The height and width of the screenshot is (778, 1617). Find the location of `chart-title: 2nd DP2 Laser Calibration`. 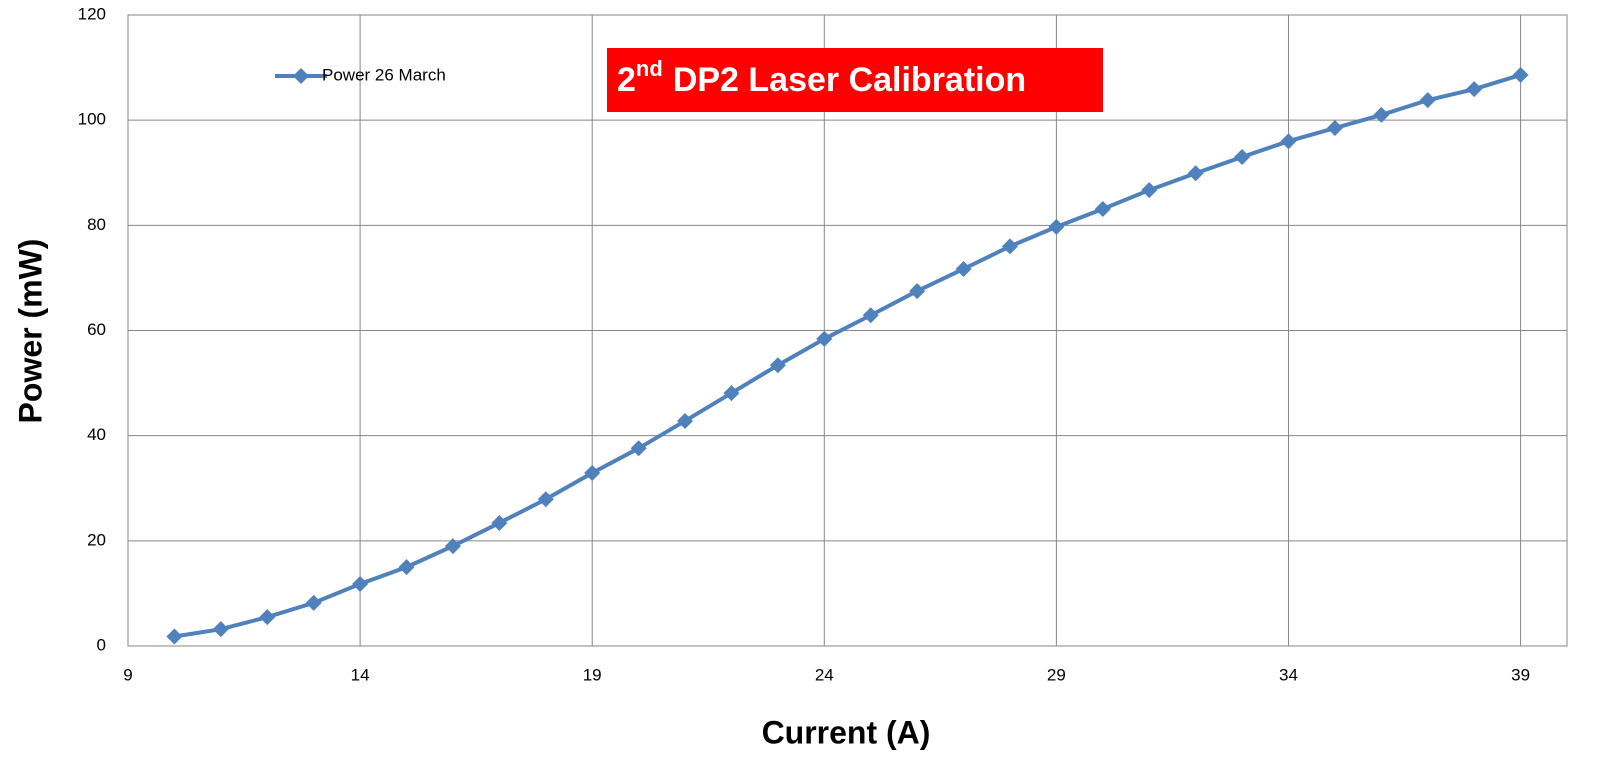

chart-title: 2nd DP2 Laser Calibration is located at coordinates (821, 77).